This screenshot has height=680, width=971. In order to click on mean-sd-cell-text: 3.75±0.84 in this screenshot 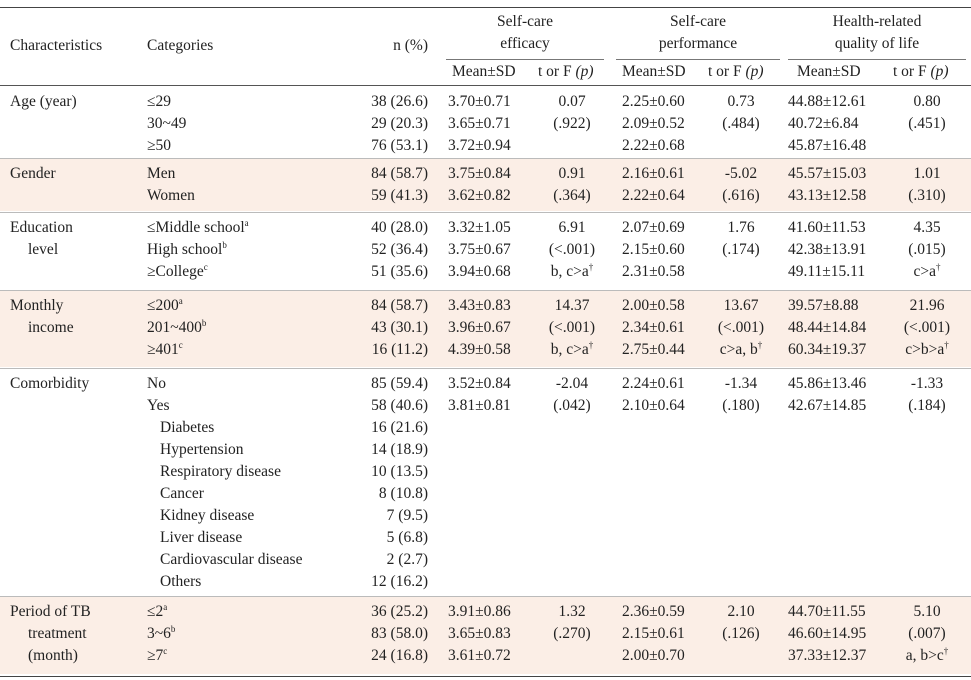, I will do `click(479, 173)`.